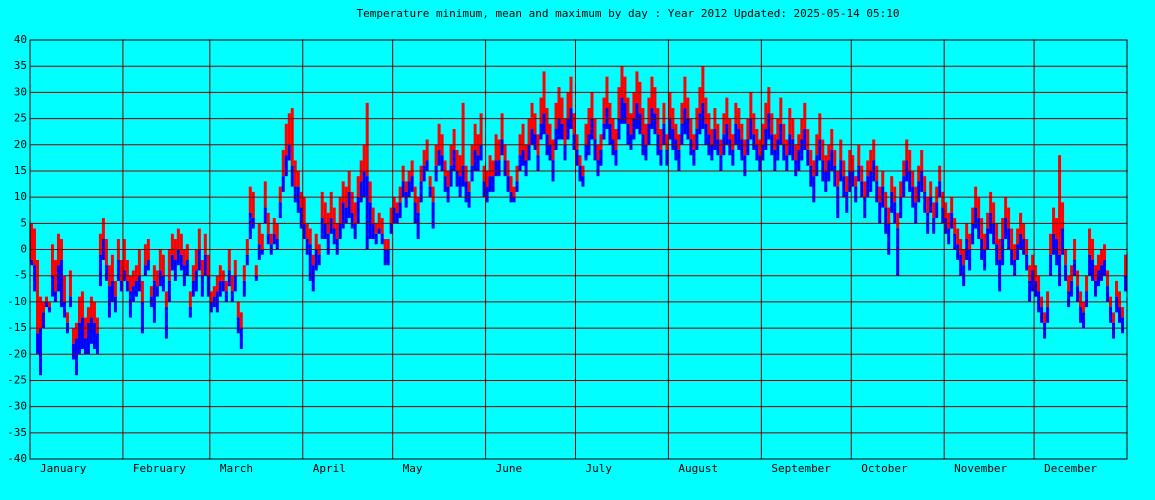  Describe the element at coordinates (20, 170) in the screenshot. I see `y-tick-label: 15` at that location.